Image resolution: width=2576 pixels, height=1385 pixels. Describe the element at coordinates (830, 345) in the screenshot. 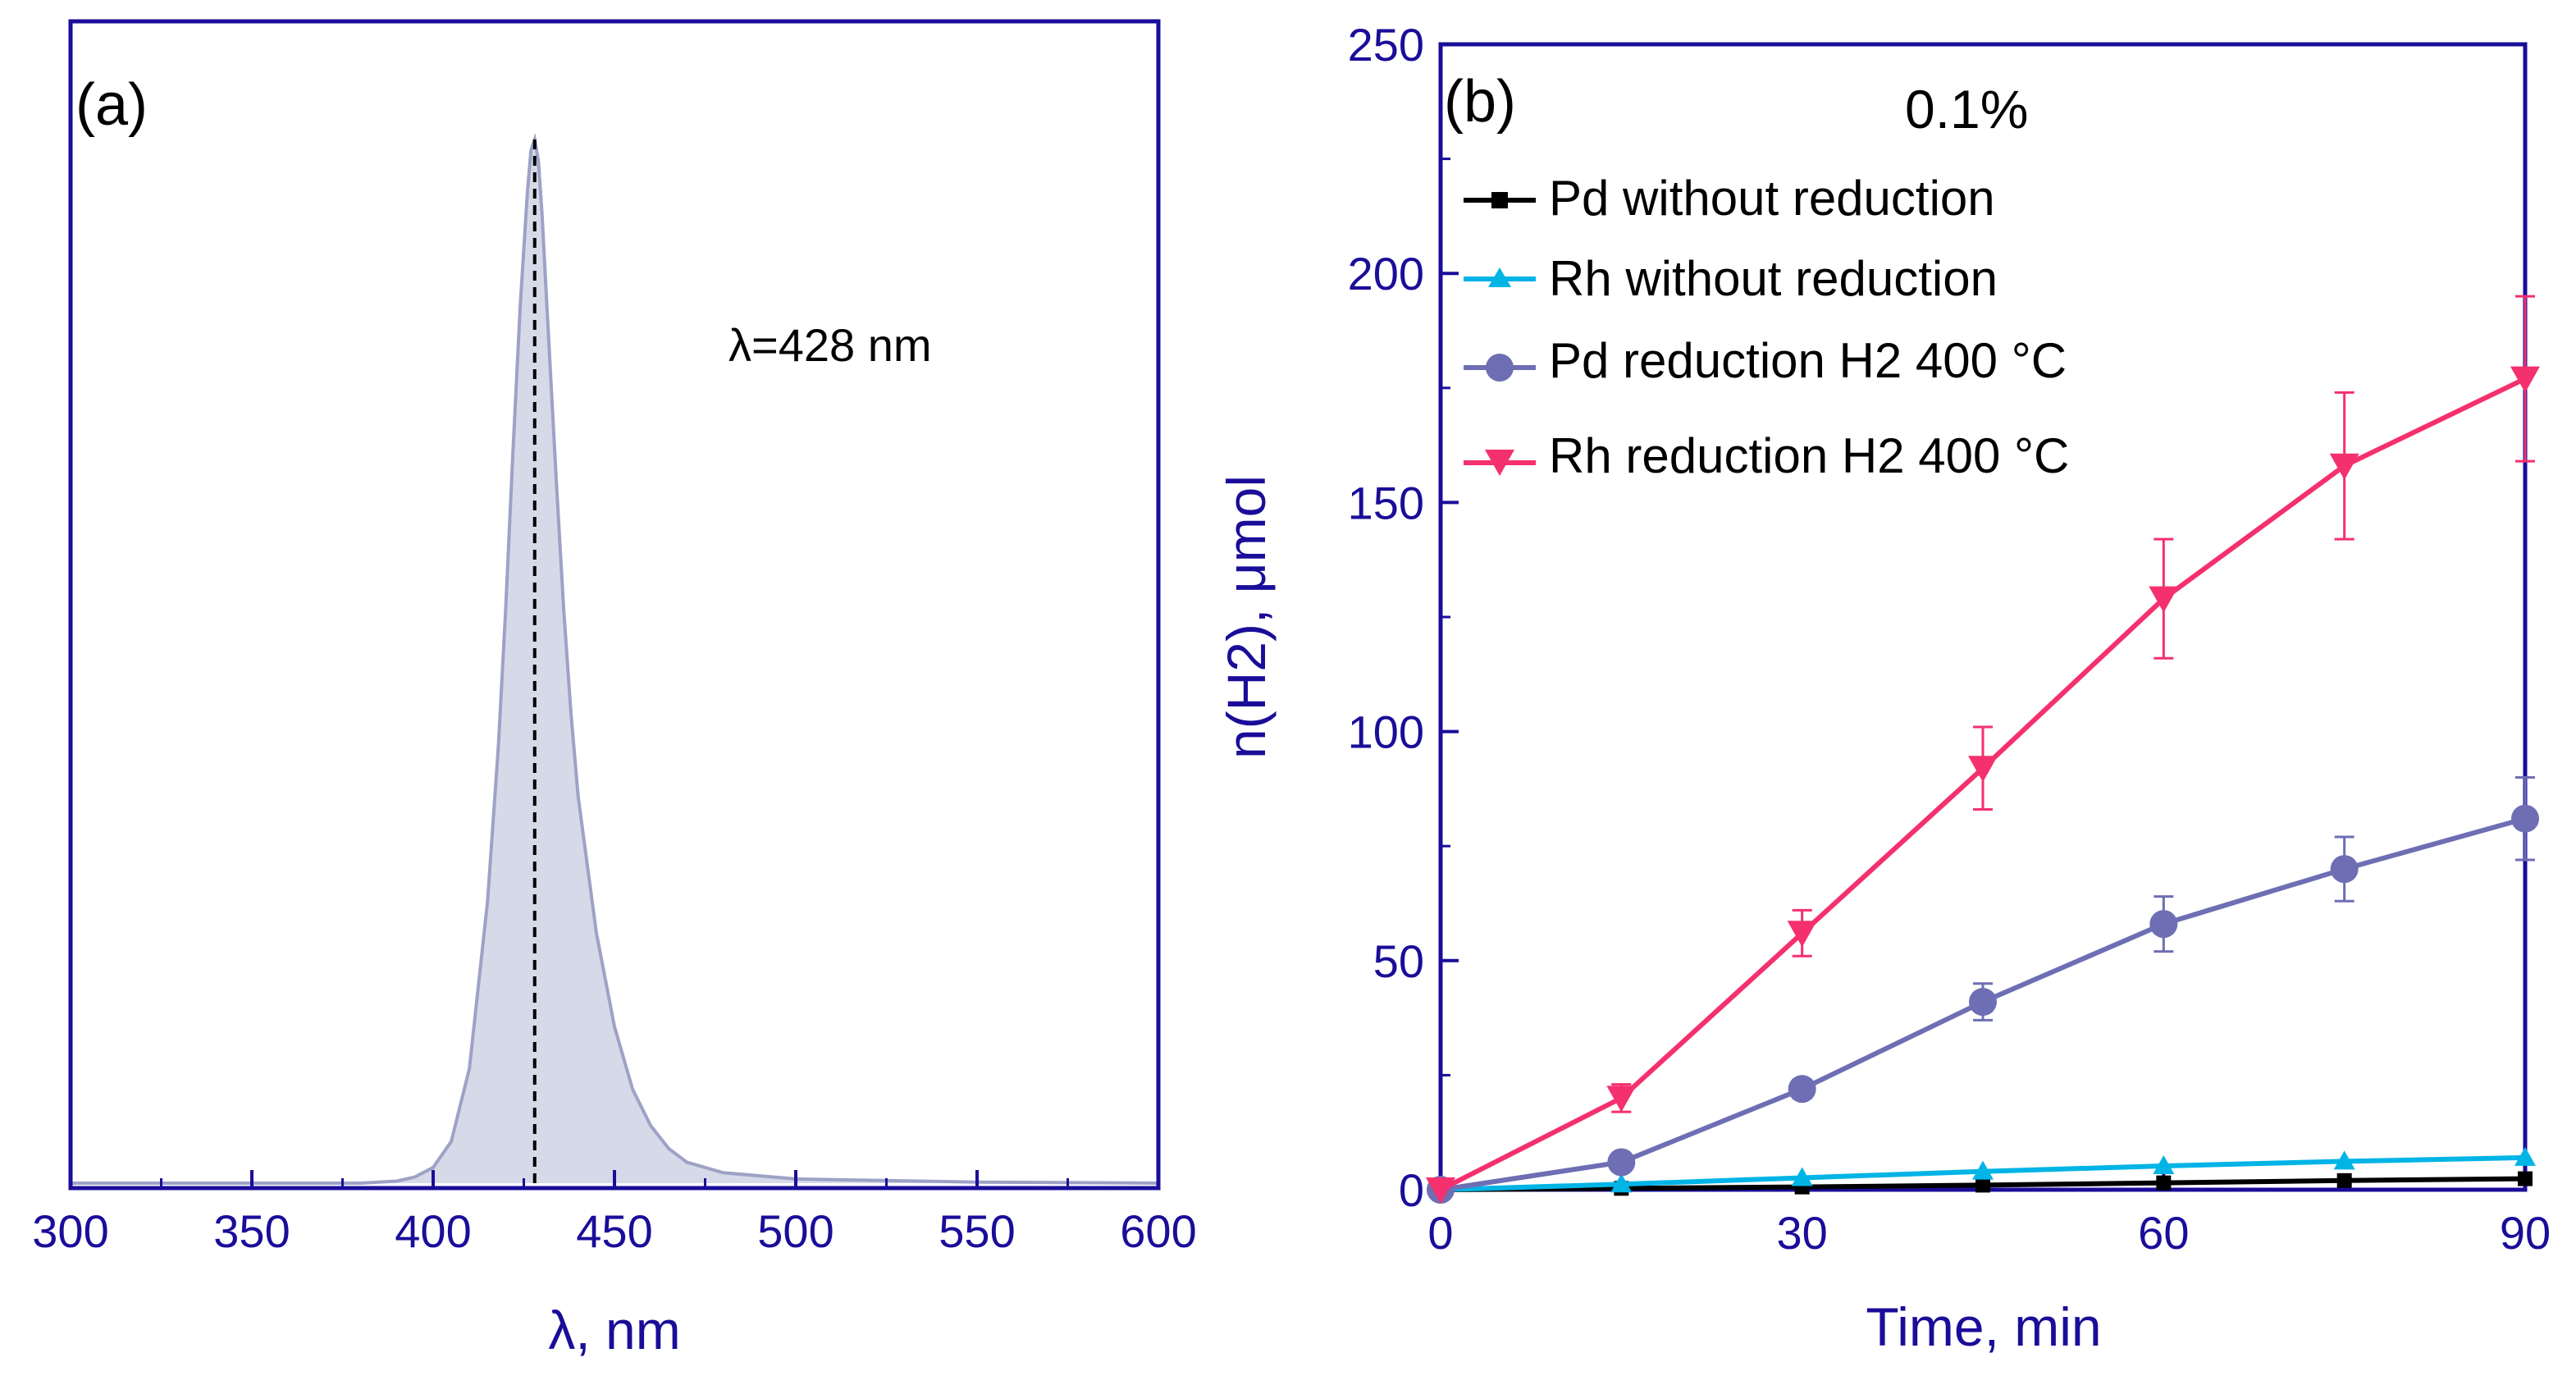

I see `peak-annotation: λ=428 nm` at that location.